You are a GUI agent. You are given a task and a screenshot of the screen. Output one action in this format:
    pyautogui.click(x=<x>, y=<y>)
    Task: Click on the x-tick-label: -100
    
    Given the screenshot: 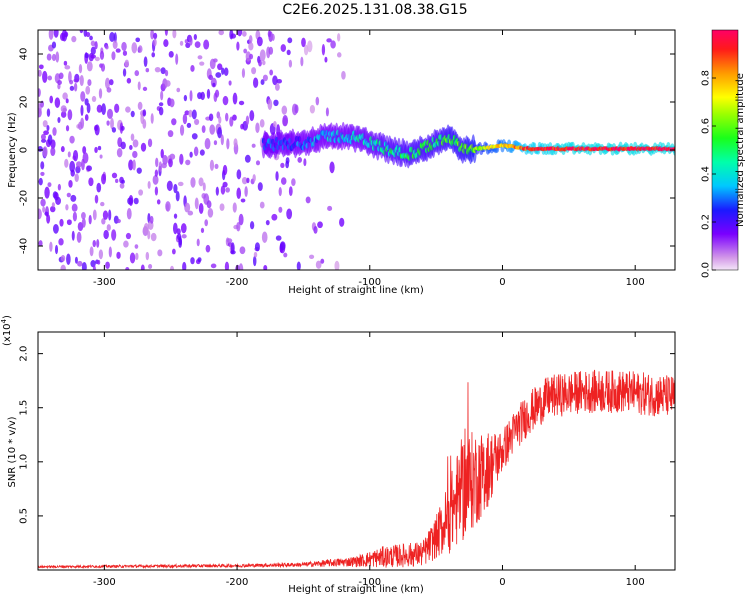 What is the action you would take?
    pyautogui.click(x=369, y=582)
    